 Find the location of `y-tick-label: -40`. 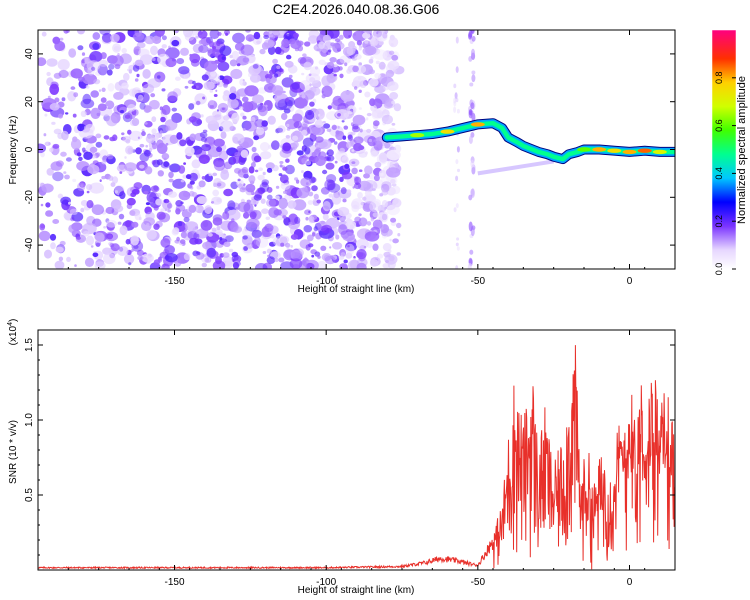

y-tick-label: -40 is located at coordinates (29, 244).